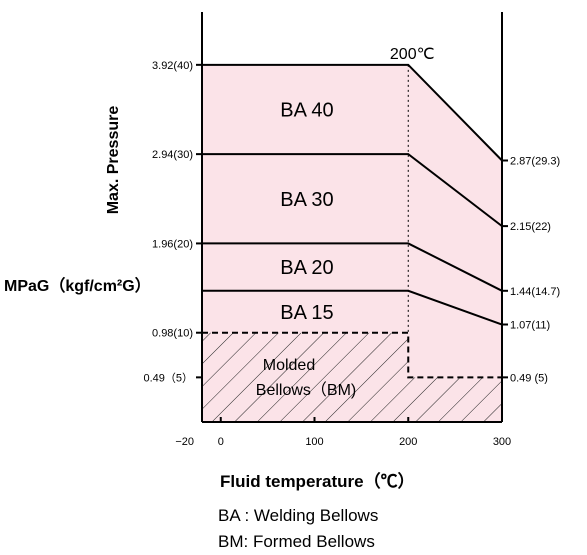 The width and height of the screenshot is (587, 555). What do you see at coordinates (343, 432) in the screenshot?
I see `x-ticks: −20 0 100 200 300` at bounding box center [343, 432].